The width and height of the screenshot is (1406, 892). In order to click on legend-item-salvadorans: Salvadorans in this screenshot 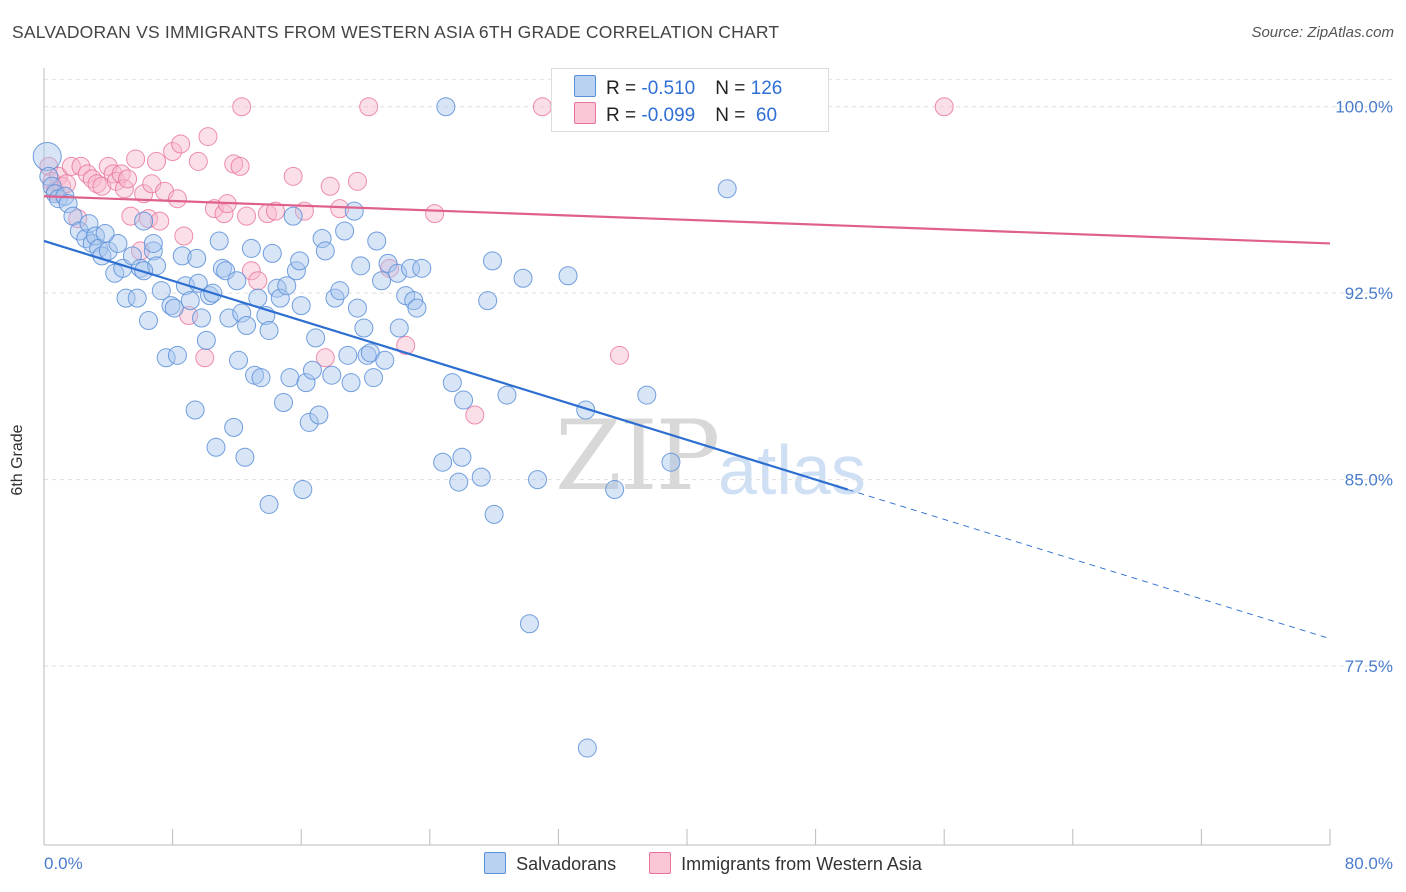, I will do `click(550, 863)`.